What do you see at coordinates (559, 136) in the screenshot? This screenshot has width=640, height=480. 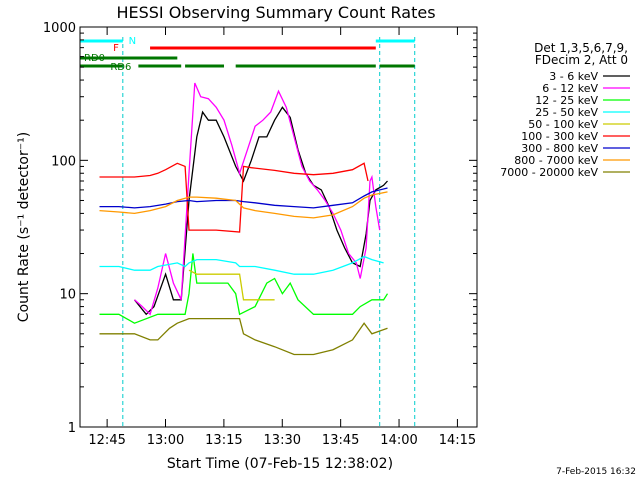 I see `legend-entry-label: 100 - 300 keV` at bounding box center [559, 136].